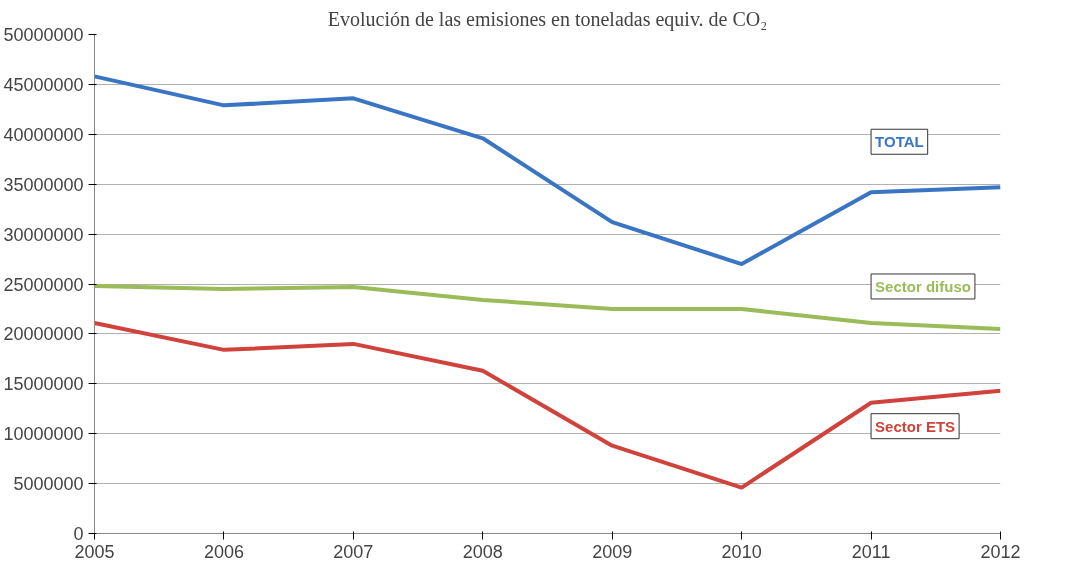  What do you see at coordinates (48, 484) in the screenshot?
I see `y-tick-label: 5000000` at bounding box center [48, 484].